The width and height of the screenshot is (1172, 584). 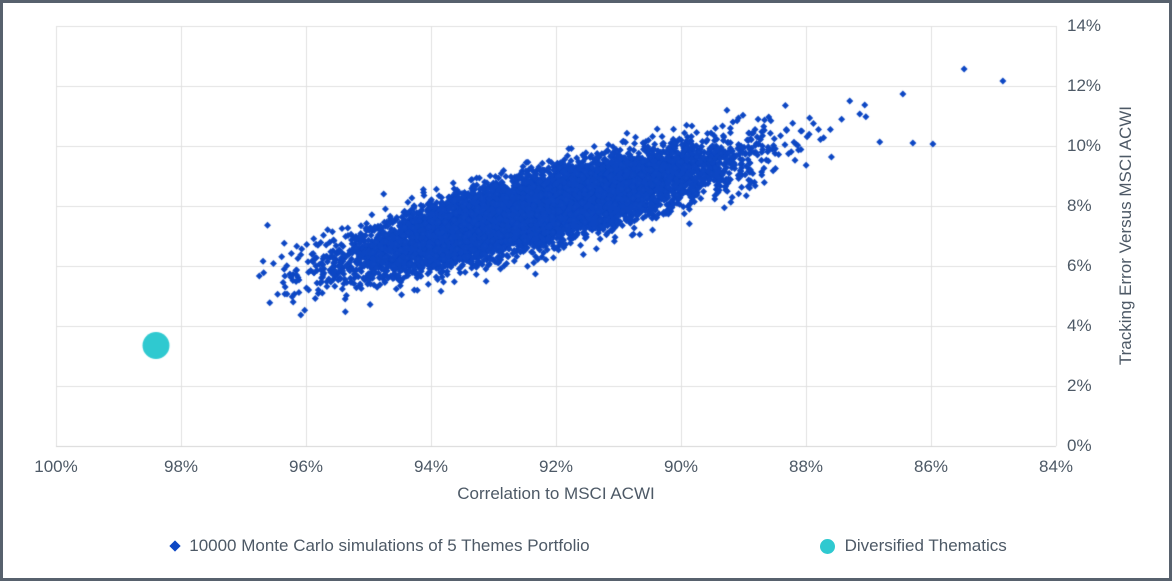 I want to click on x-axis-title: Correlation to MSCI ACWI, so click(x=556, y=493).